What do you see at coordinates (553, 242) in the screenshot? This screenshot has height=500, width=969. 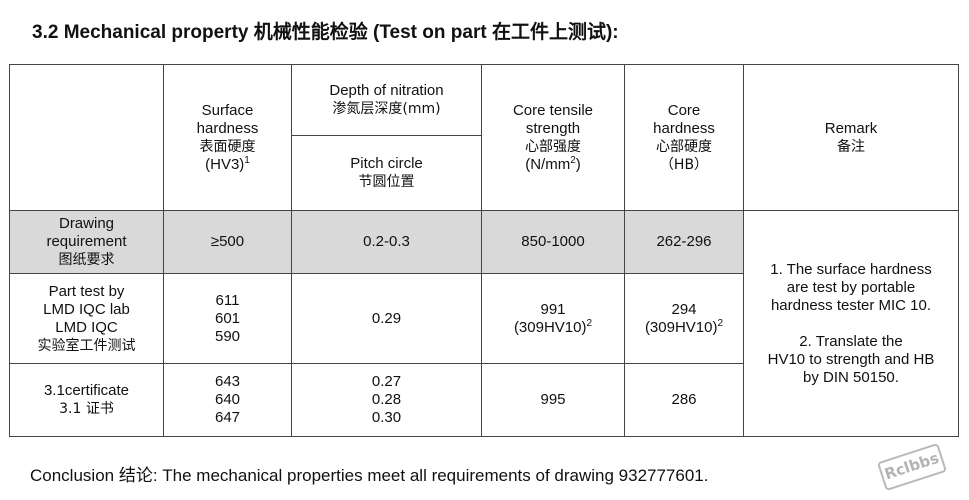 I see `cell-drawing-core-tensile: 850-1000` at bounding box center [553, 242].